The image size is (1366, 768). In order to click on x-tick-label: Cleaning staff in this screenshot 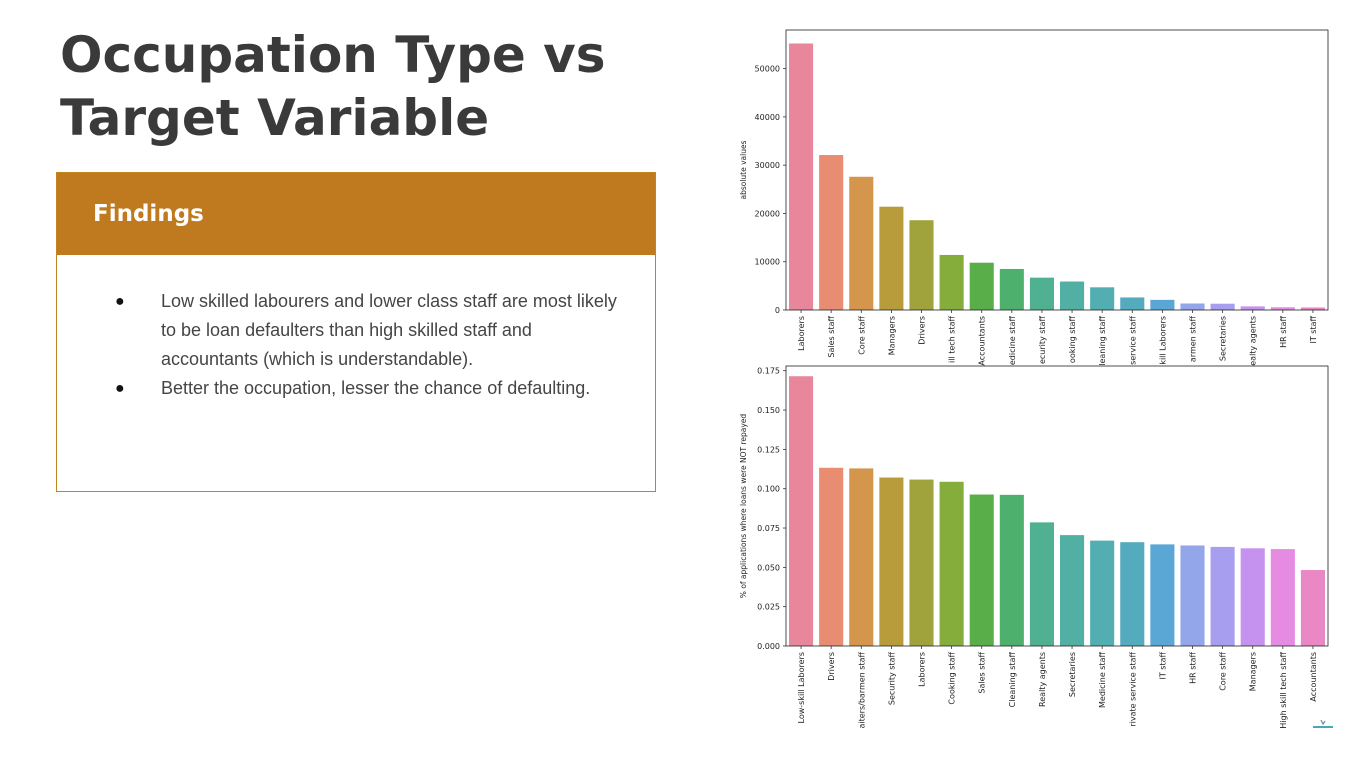, I will do `click(1012, 680)`.